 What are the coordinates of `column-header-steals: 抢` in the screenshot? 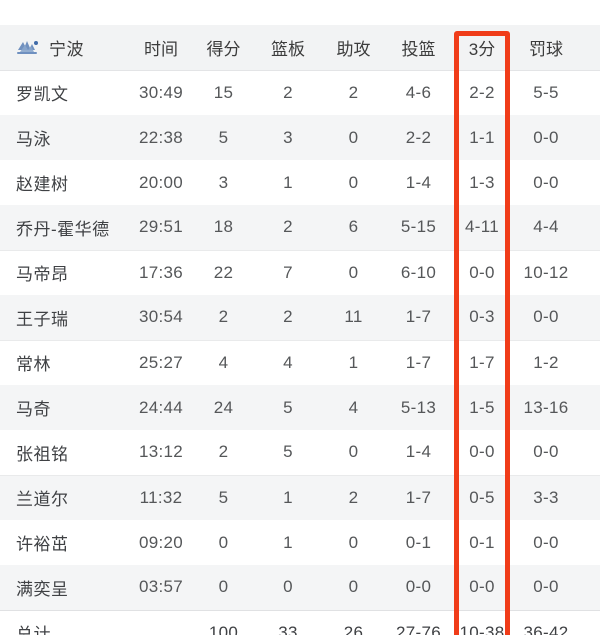 It's located at (589, 48).